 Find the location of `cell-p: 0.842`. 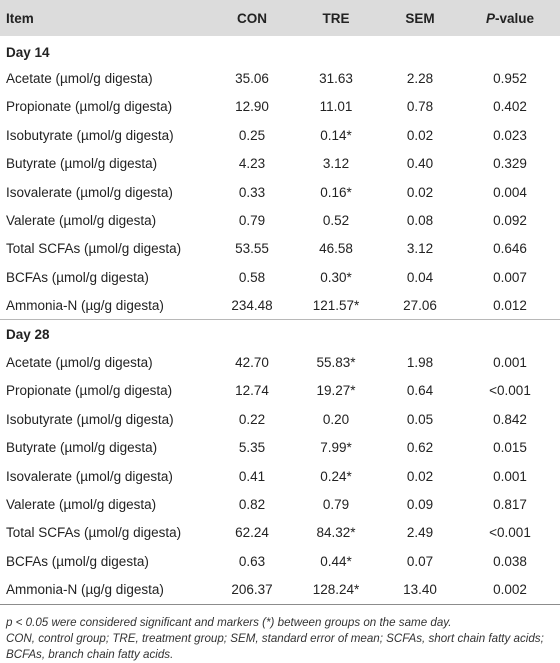

cell-p: 0.842 is located at coordinates (510, 419).